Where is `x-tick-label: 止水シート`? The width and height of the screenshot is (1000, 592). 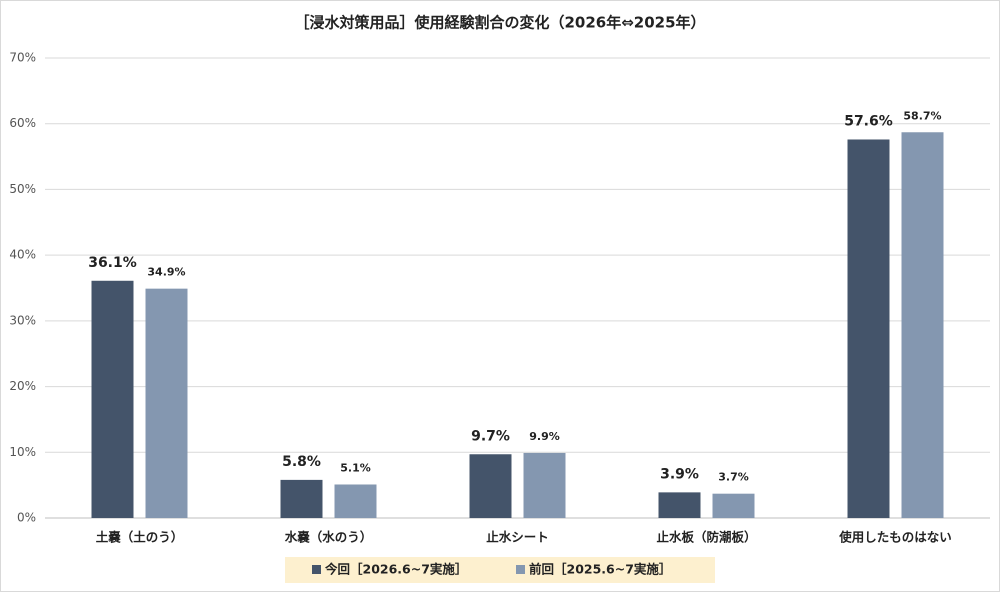
x-tick-label: 止水シート is located at coordinates (517, 537).